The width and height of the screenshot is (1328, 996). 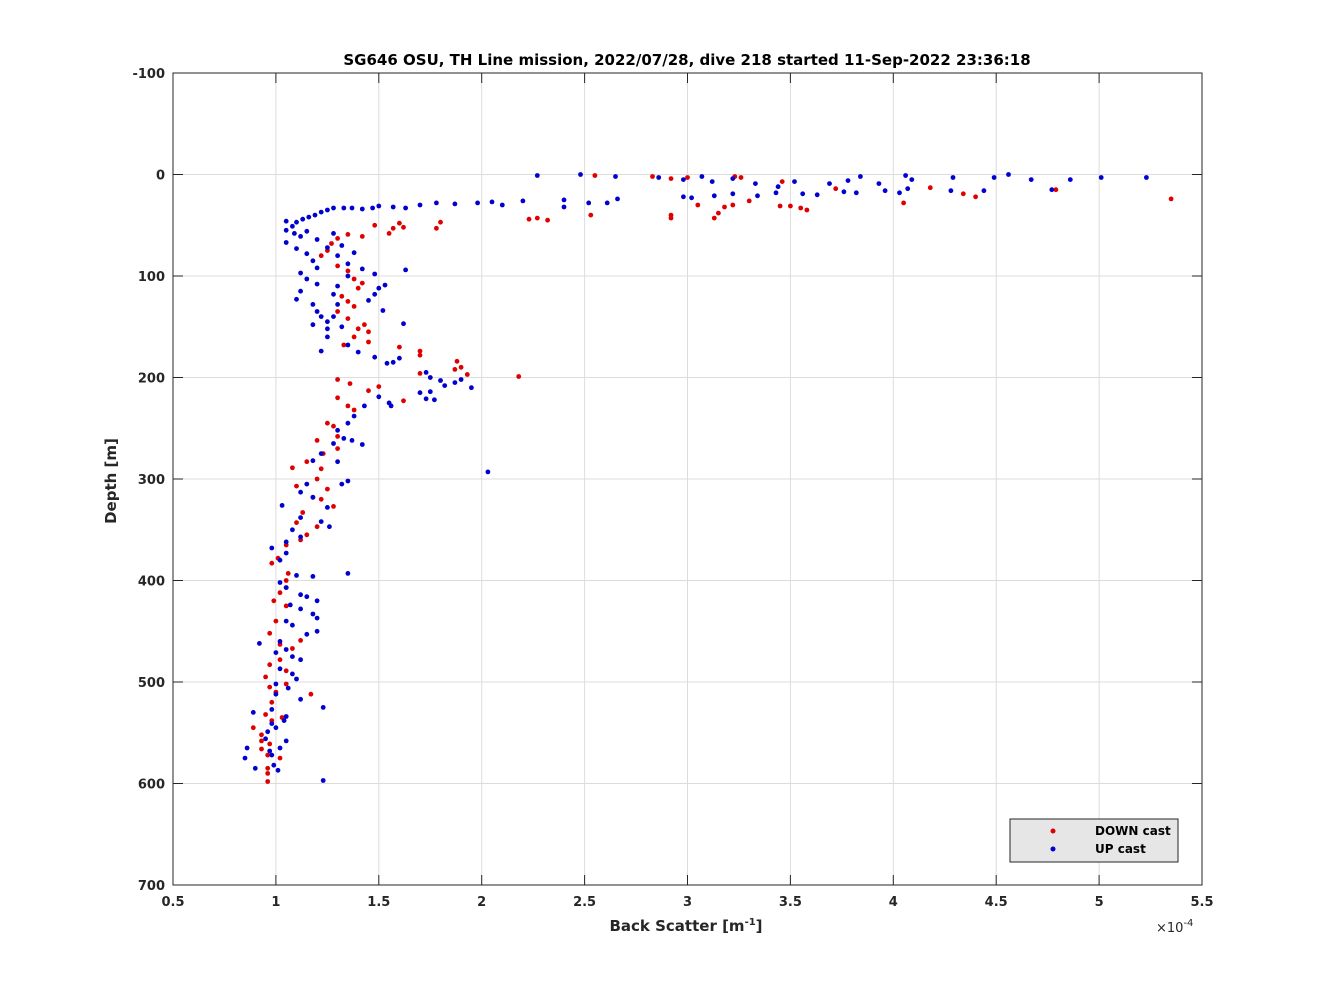 I want to click on legend-marker-up-cast, so click(x=1053, y=849).